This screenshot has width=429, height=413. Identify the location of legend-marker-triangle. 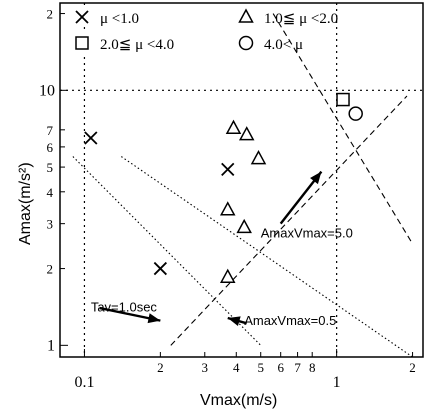
(246, 15).